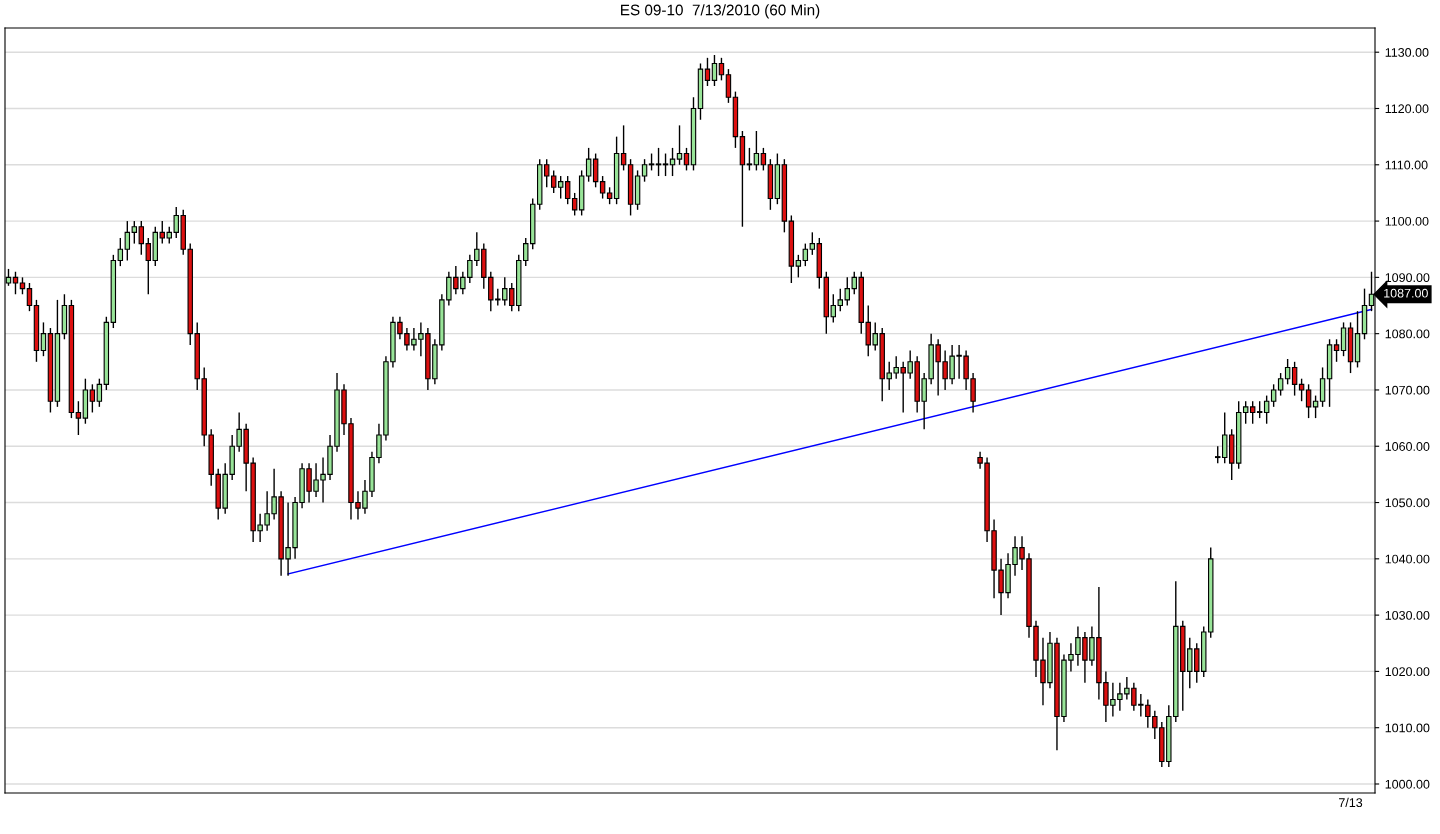 The width and height of the screenshot is (1440, 834). I want to click on y-tick-label: 1120.00, so click(1407, 109).